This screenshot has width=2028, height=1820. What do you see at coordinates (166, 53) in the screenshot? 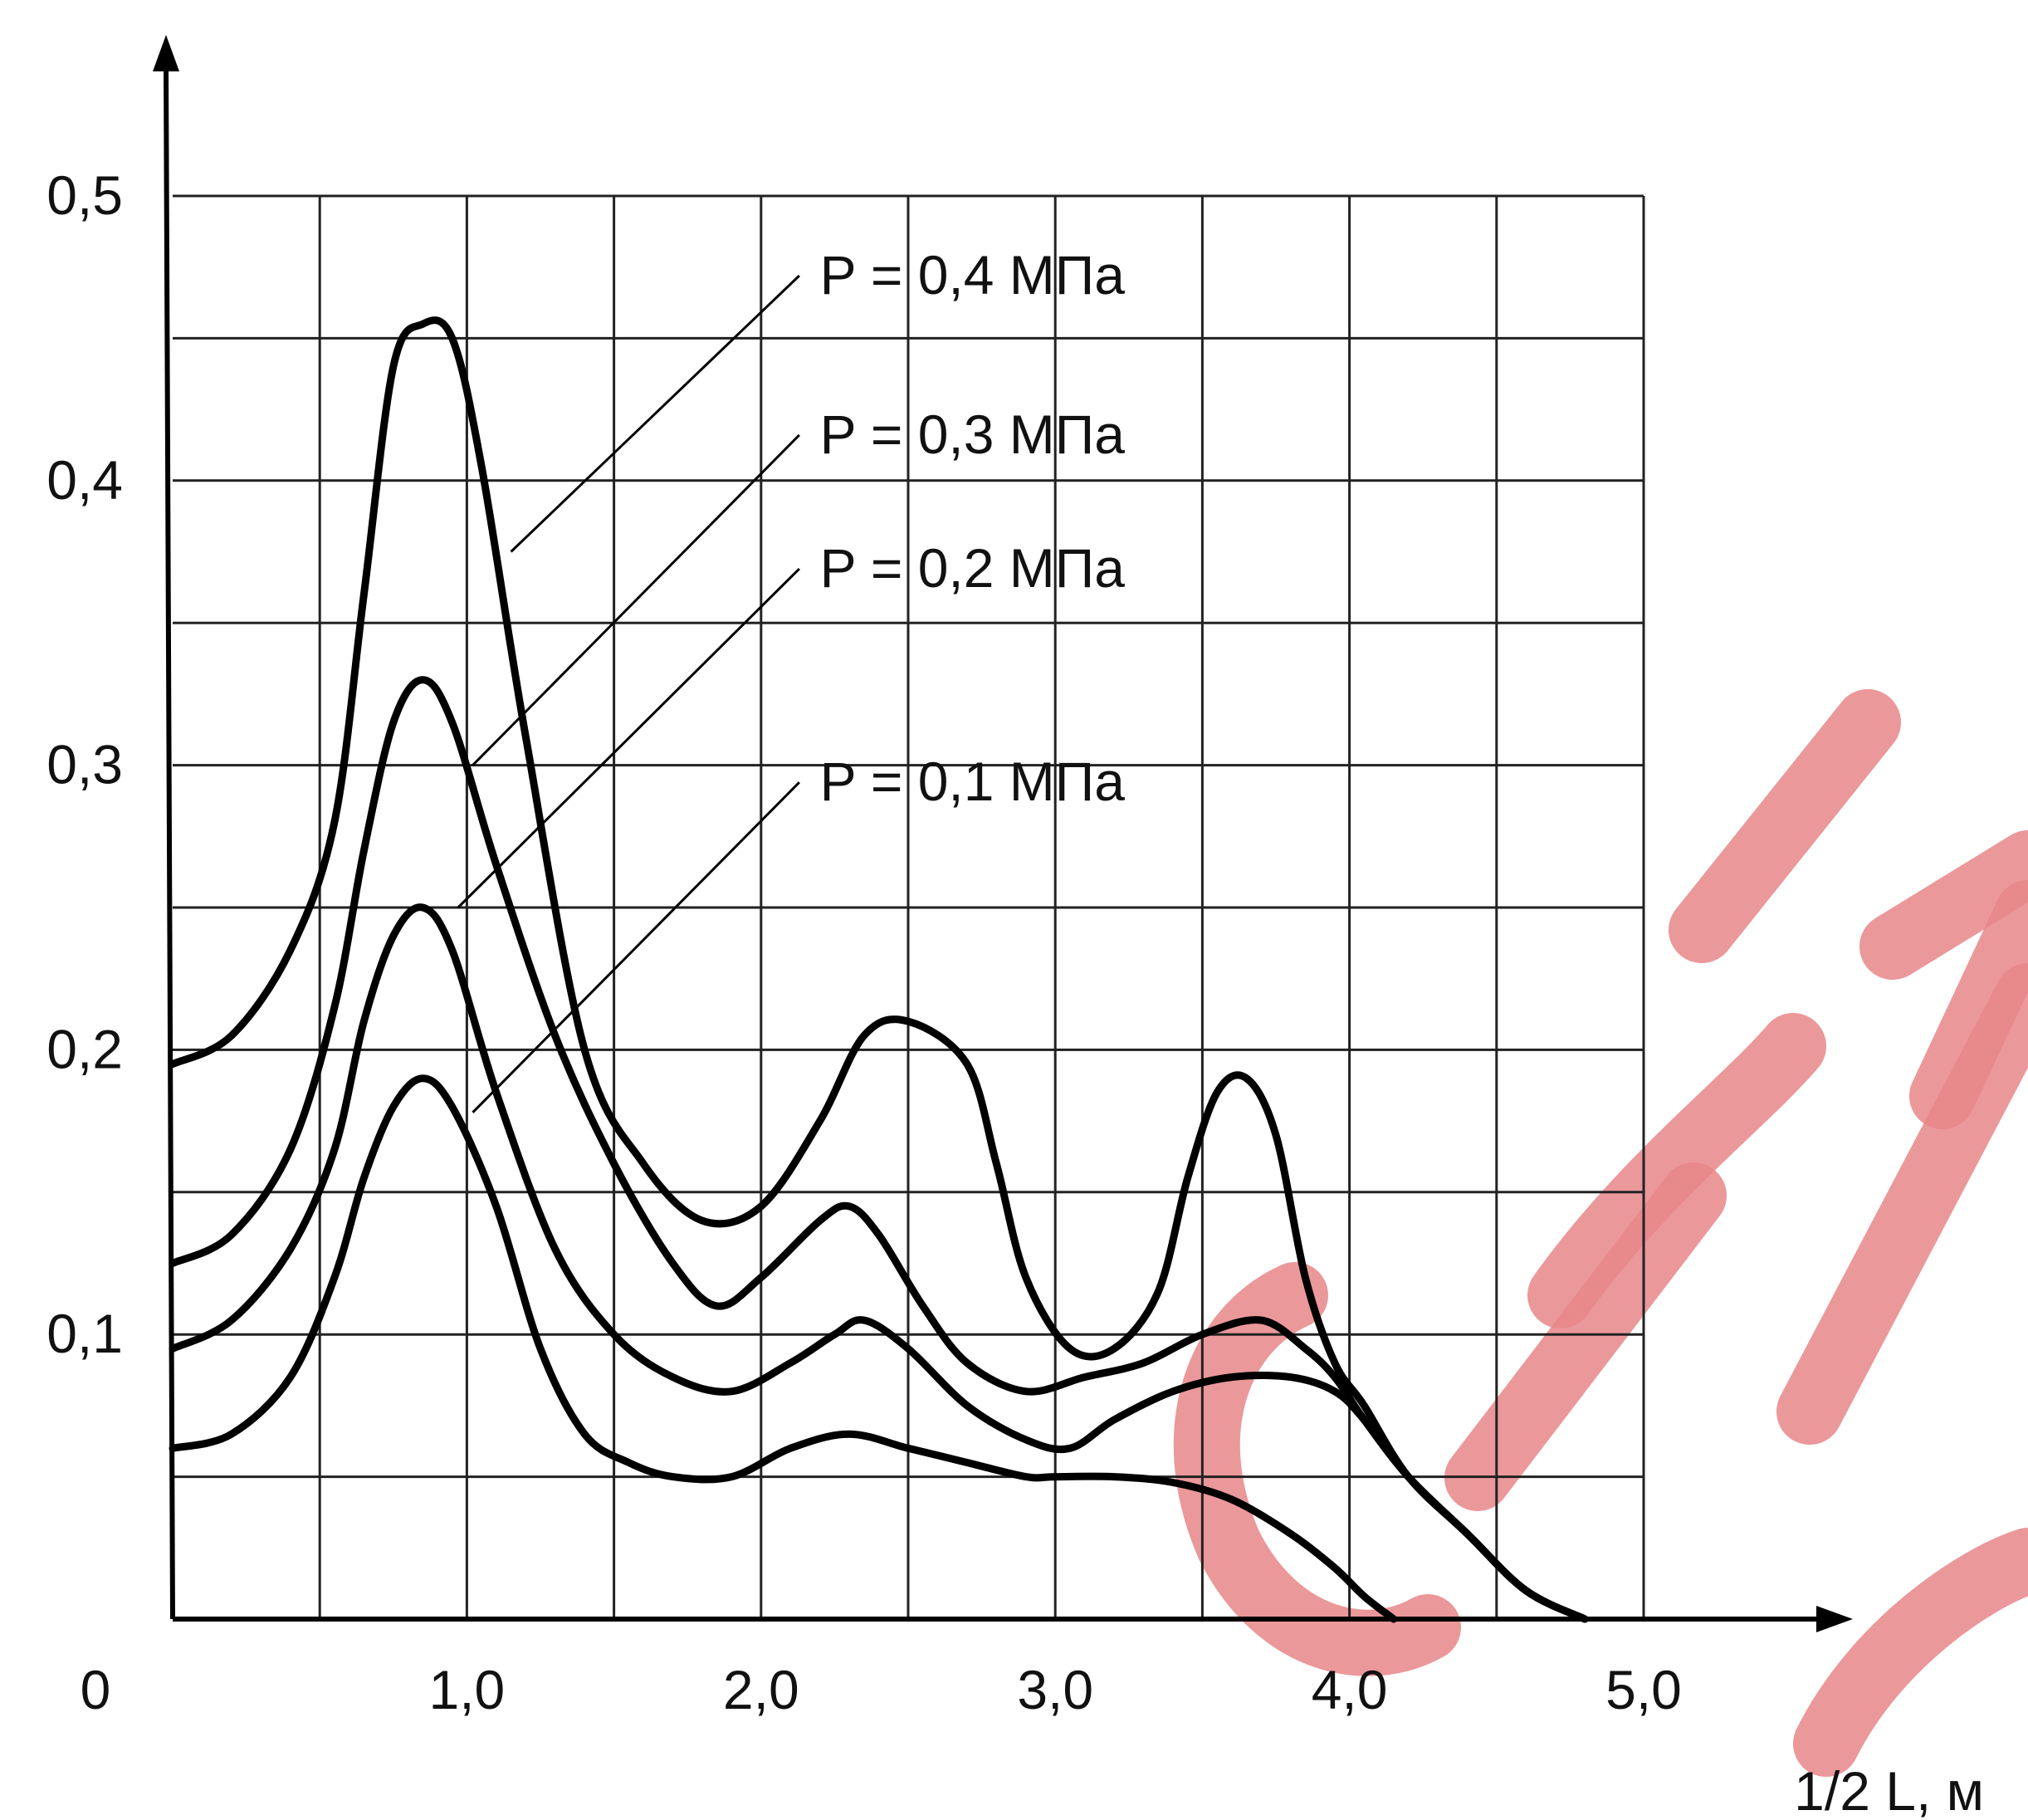
I see `y-axis-arrow` at bounding box center [166, 53].